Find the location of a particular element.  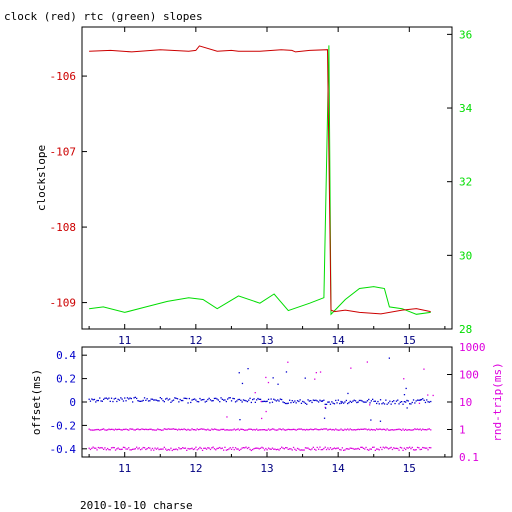

y2-tick-label: 1000 is located at coordinates (472, 347).